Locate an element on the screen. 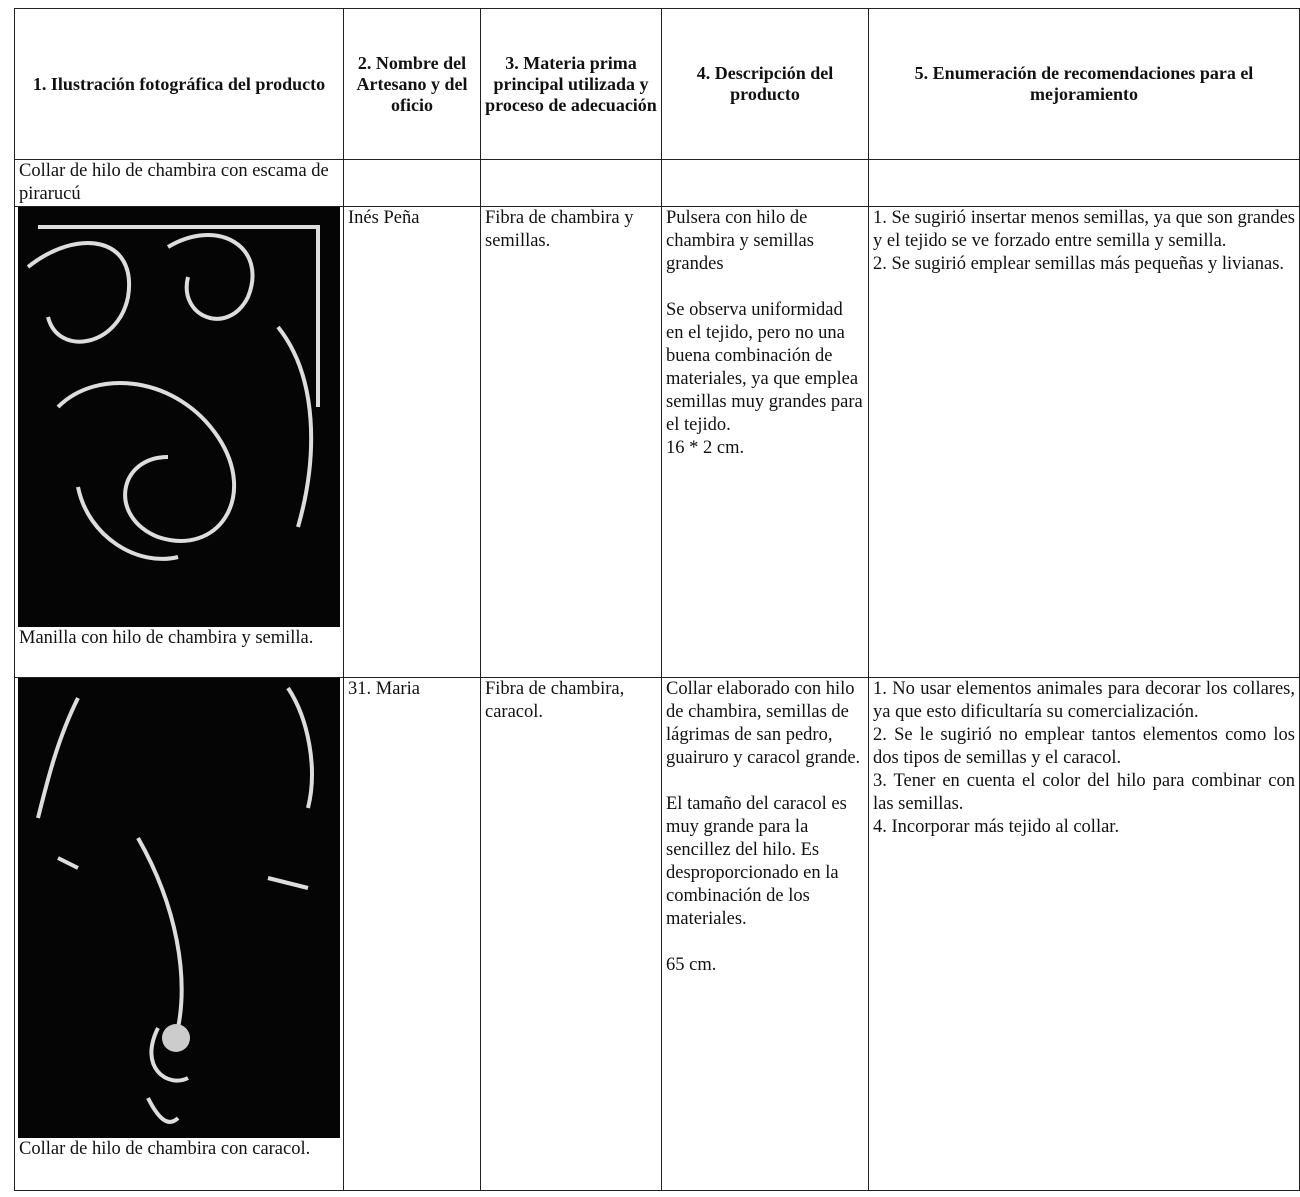  header-cell: 1. Ilustración fotográfica del producto is located at coordinates (179, 84).